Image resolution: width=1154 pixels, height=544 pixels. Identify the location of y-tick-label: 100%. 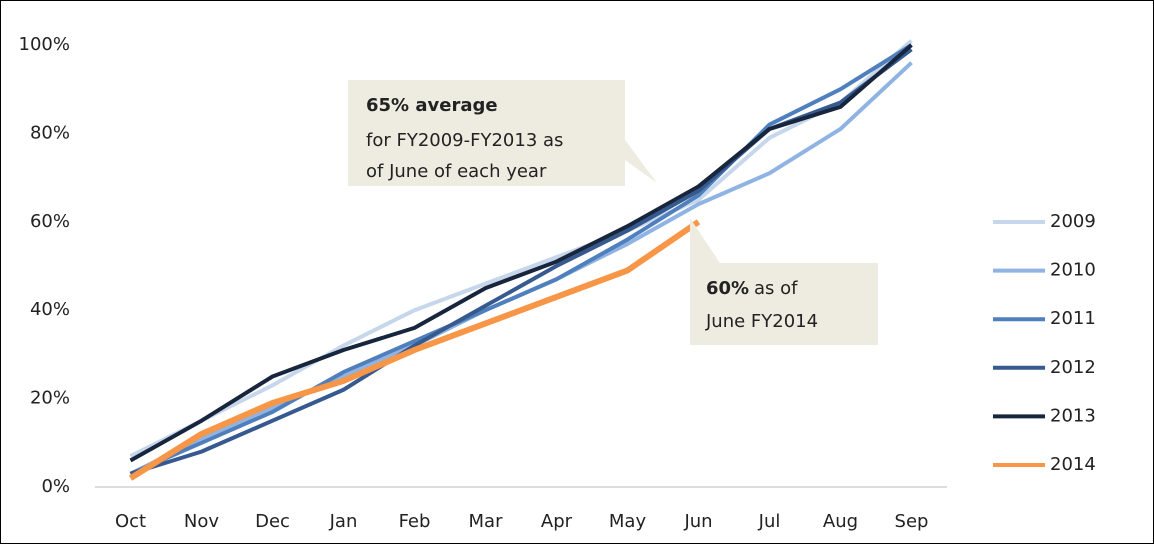
(44, 44).